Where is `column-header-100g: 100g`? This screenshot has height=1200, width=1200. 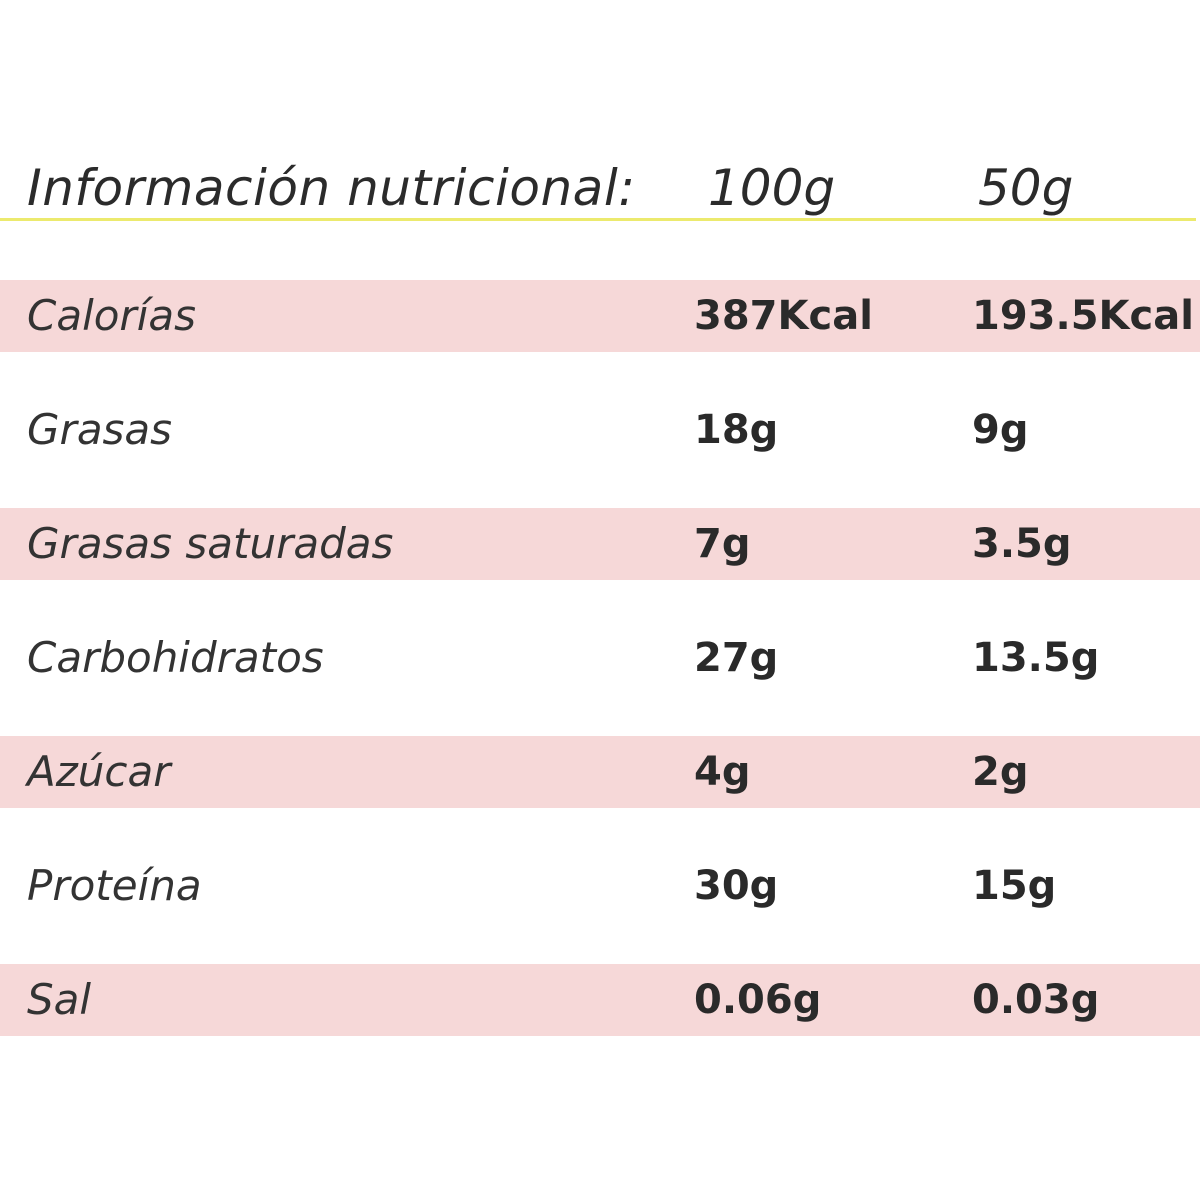 column-header-100g: 100g is located at coordinates (772, 188).